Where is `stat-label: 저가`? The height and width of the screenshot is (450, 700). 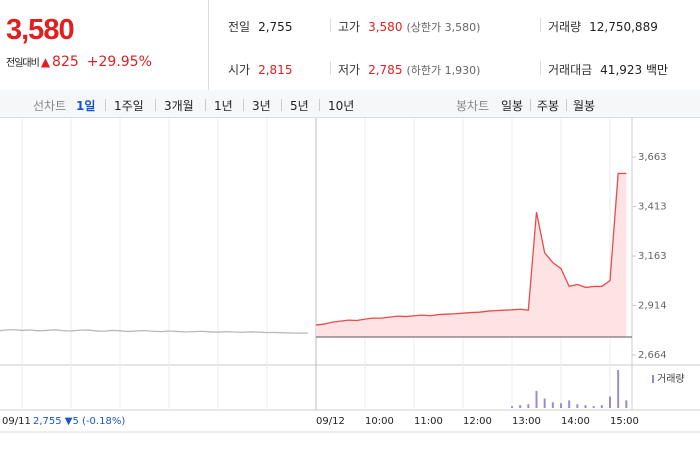
stat-label: 저가 is located at coordinates (349, 70).